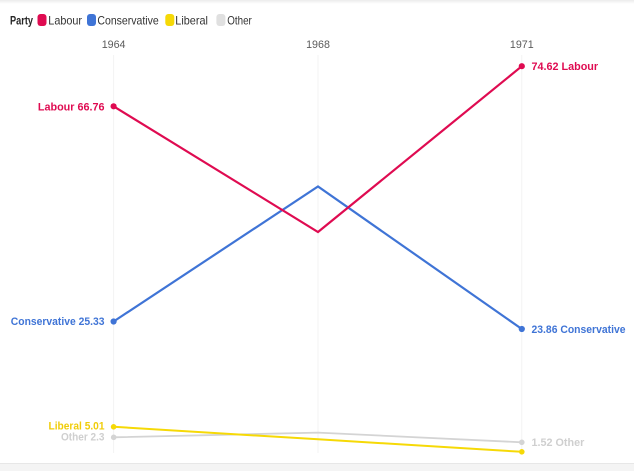 The image size is (634, 471). What do you see at coordinates (579, 330) in the screenshot?
I see `svg-text: 23.86 Conservative` at bounding box center [579, 330].